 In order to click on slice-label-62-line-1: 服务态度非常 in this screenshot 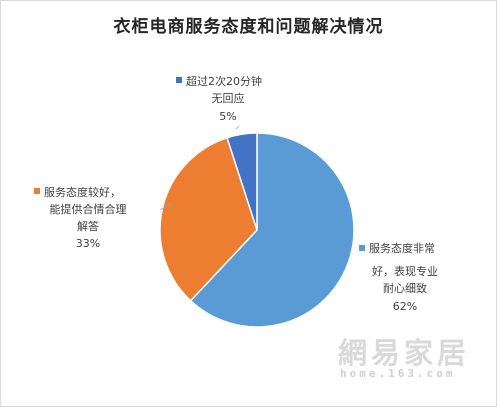, I will do `click(402, 248)`.